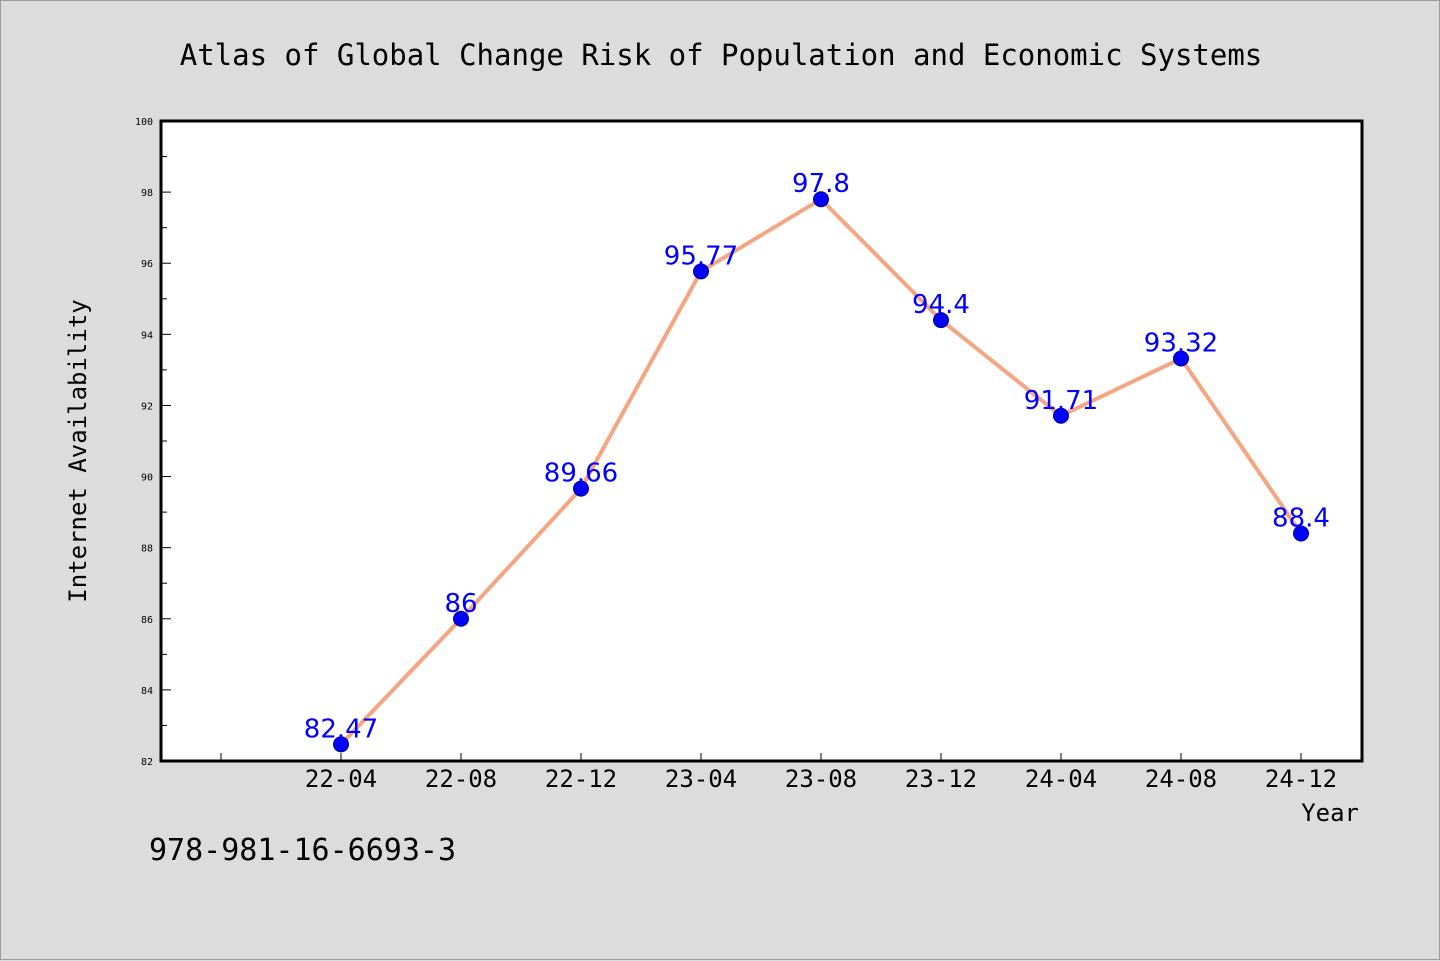 This screenshot has width=1440, height=961. What do you see at coordinates (1061, 779) in the screenshot?
I see `x-tick-label: 24-04` at bounding box center [1061, 779].